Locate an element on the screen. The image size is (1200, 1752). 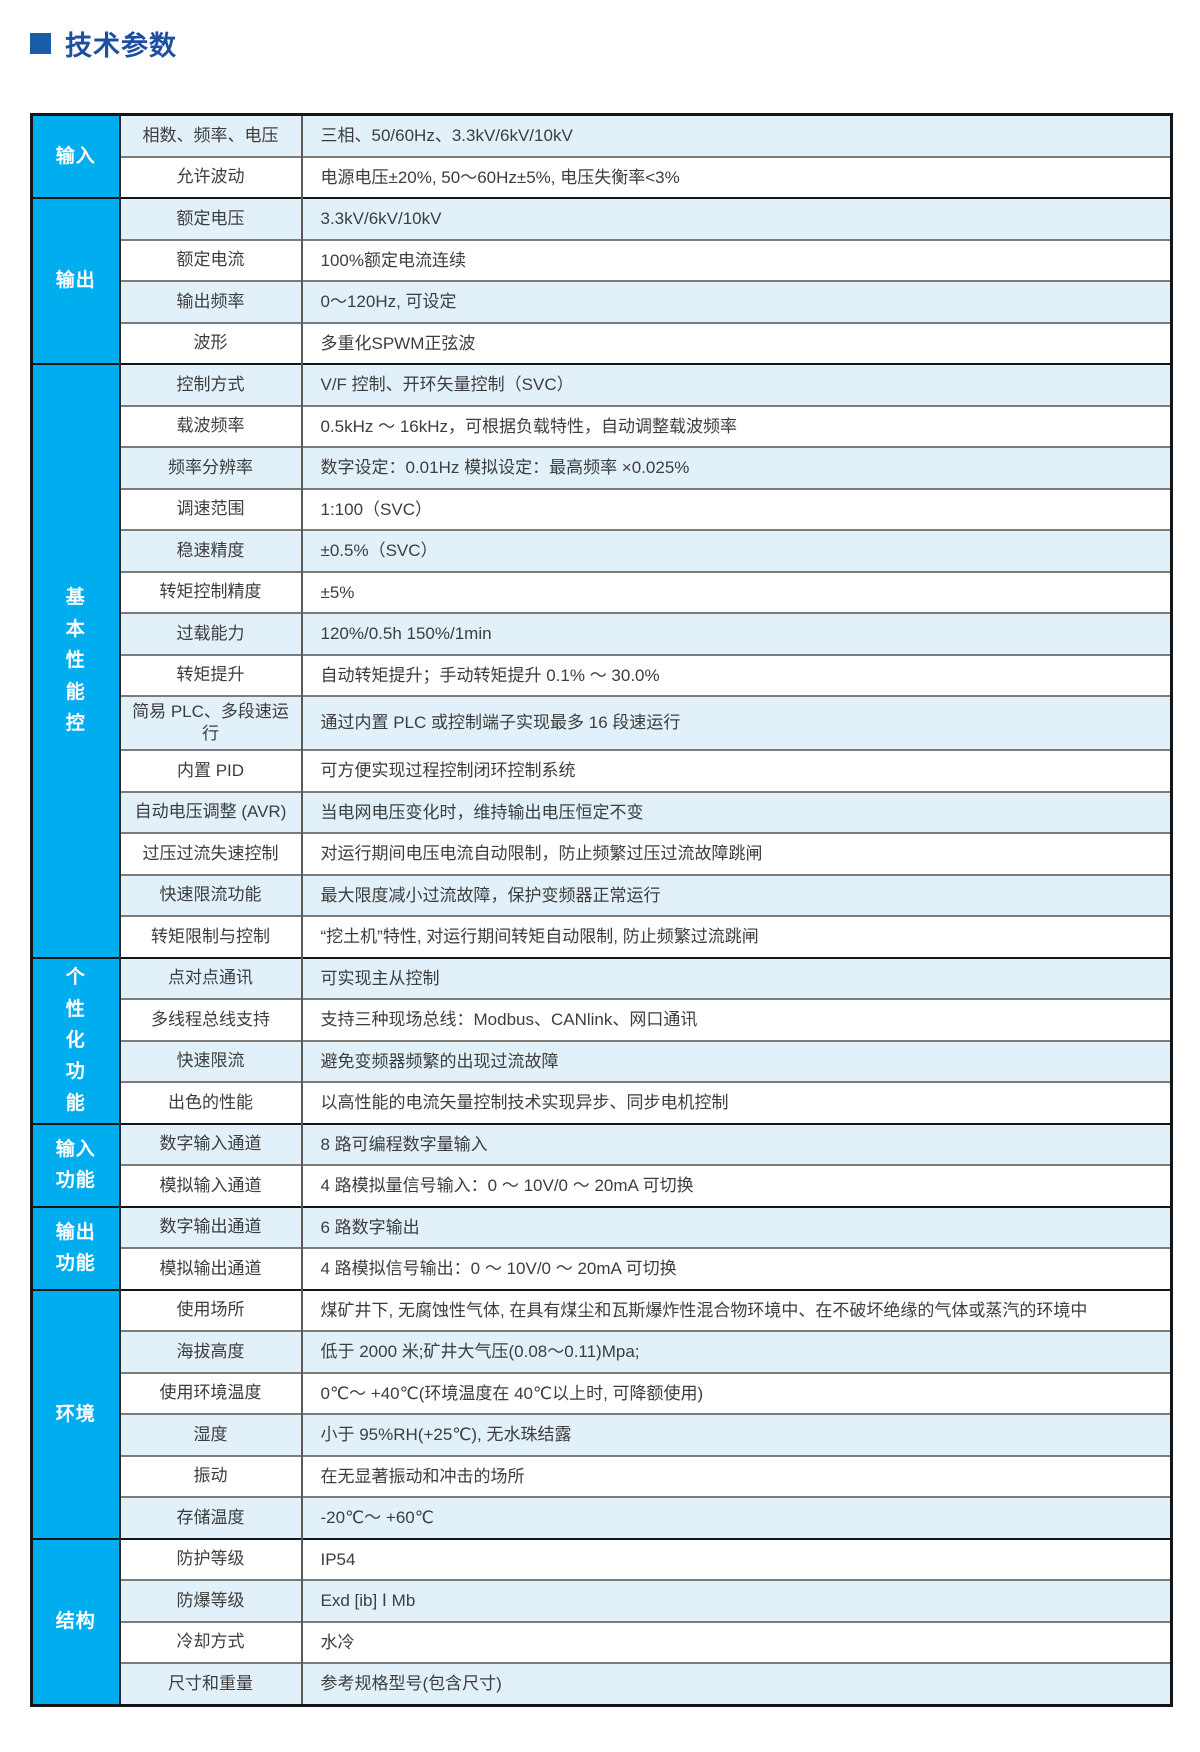
table-row: 波形 多重化SPWM正弦波 is located at coordinates (602, 342).